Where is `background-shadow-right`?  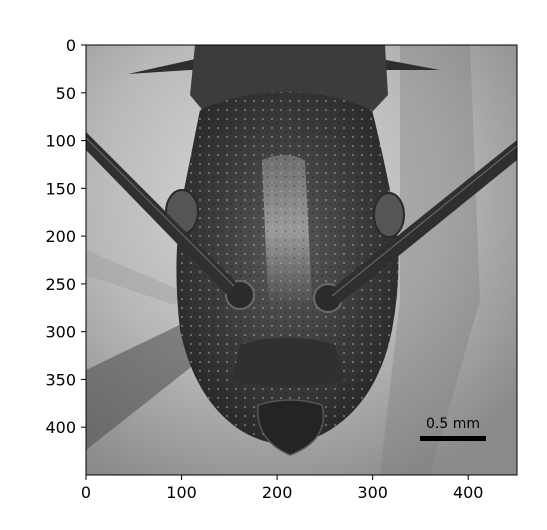 background-shadow-right is located at coordinates (430, 260).